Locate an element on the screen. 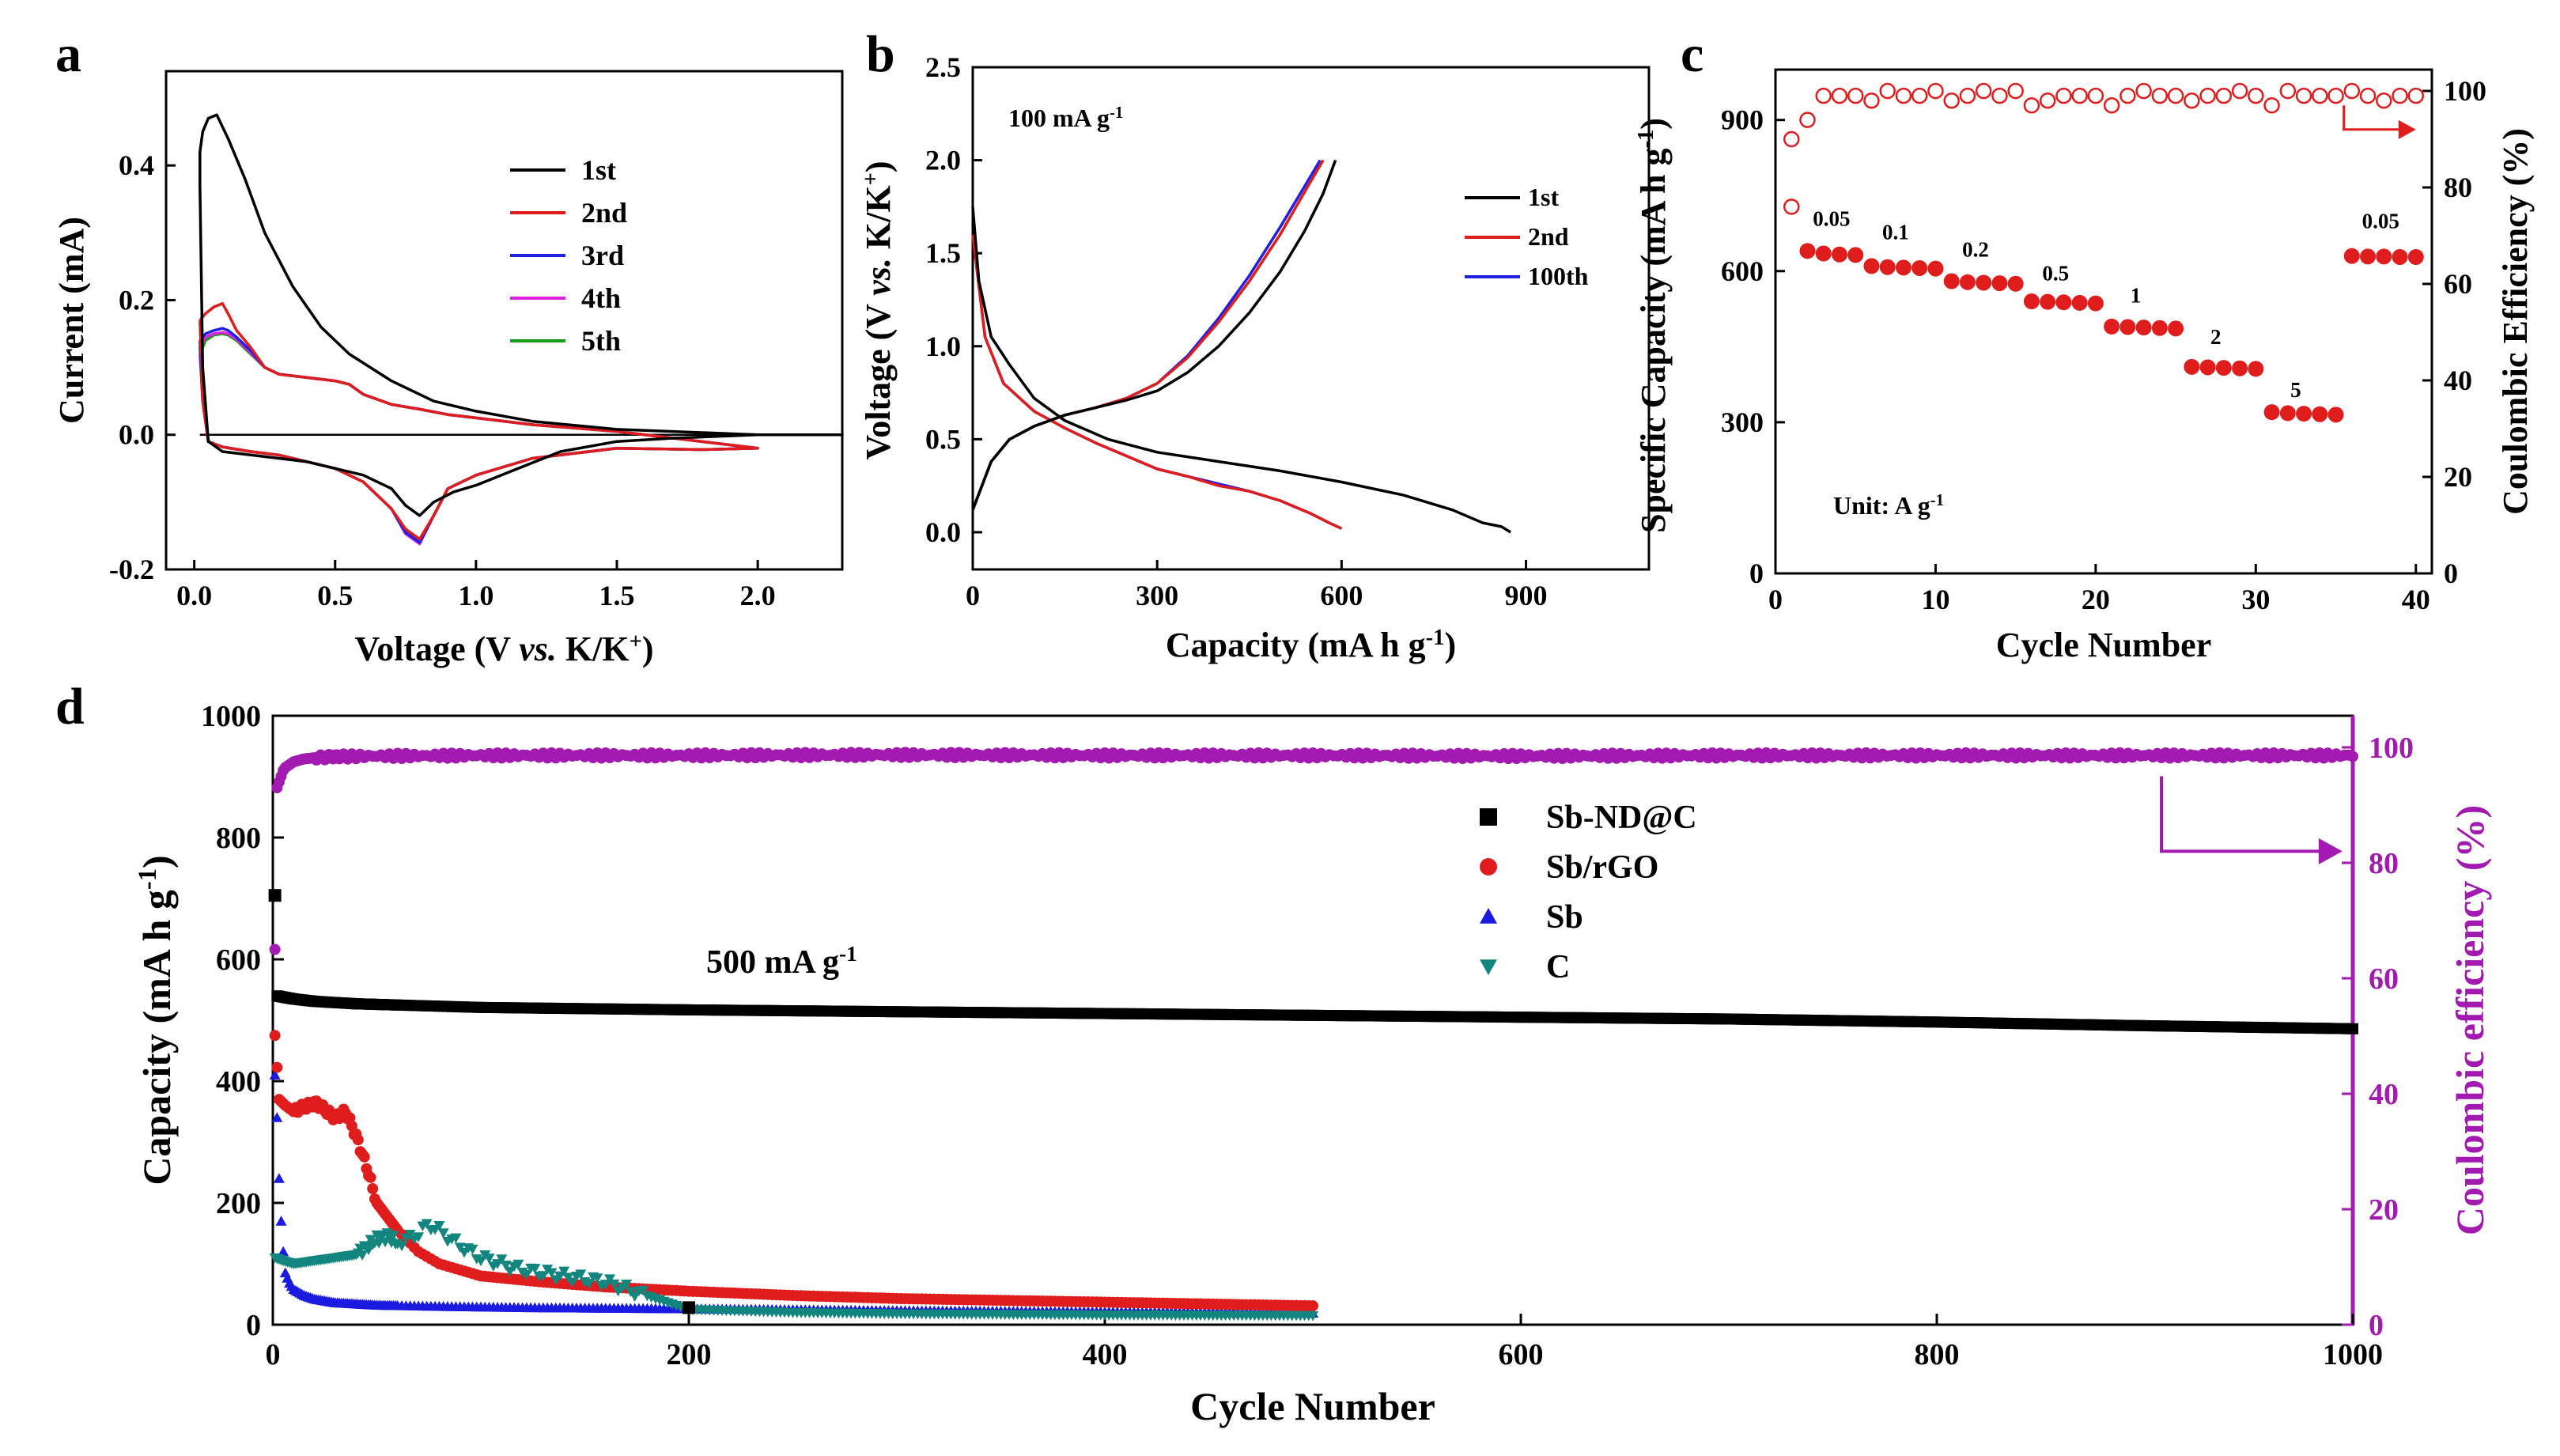  efficiency-arrow-c is located at coordinates (2372, 118).